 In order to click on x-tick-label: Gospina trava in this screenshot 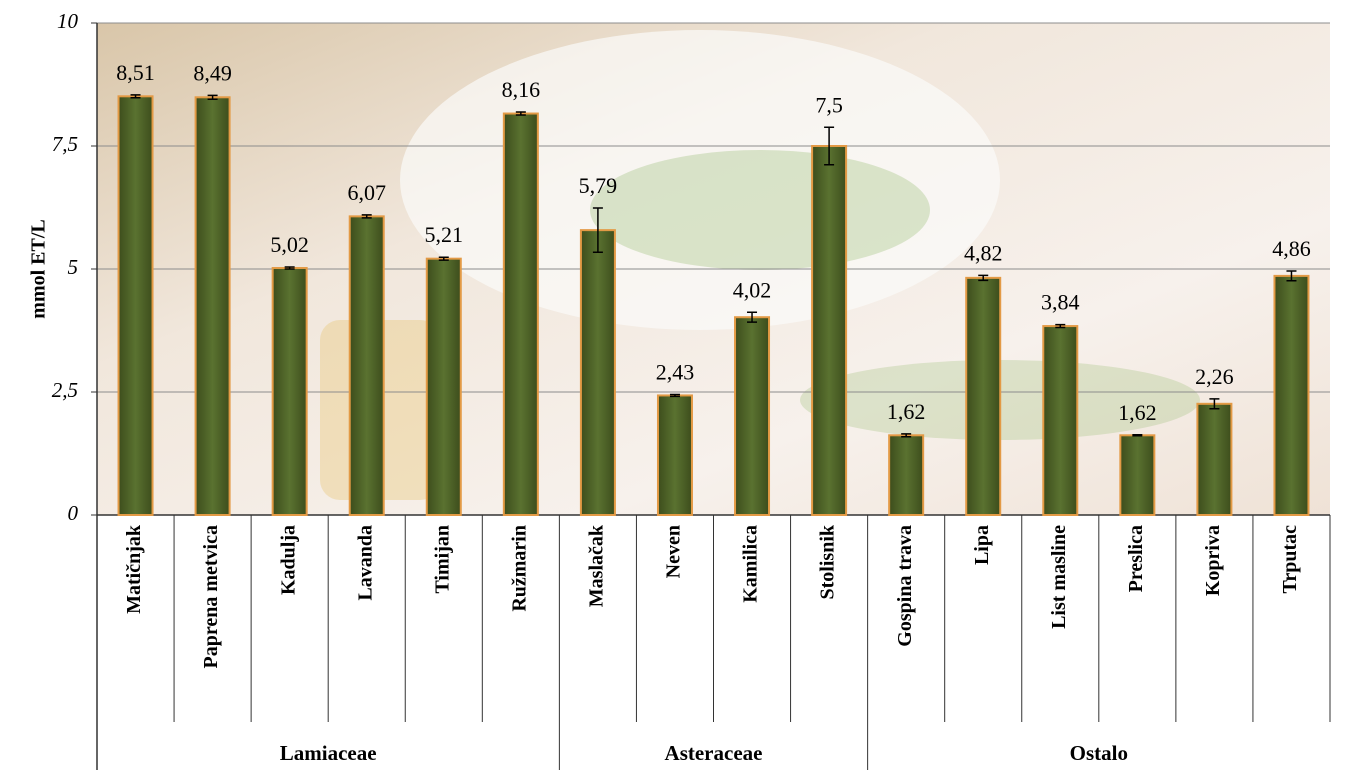, I will do `click(905, 586)`.